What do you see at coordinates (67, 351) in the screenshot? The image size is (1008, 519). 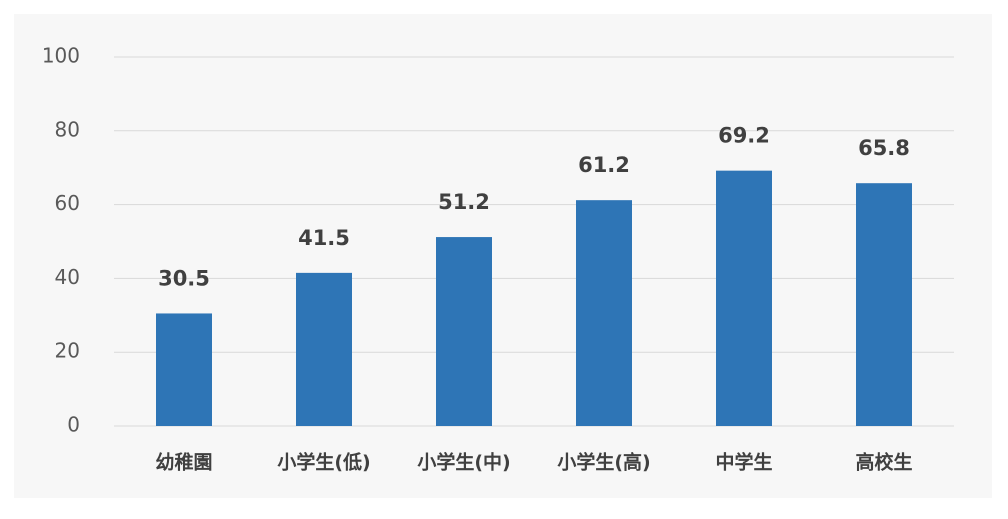 I see `y-tick-label: 20` at bounding box center [67, 351].